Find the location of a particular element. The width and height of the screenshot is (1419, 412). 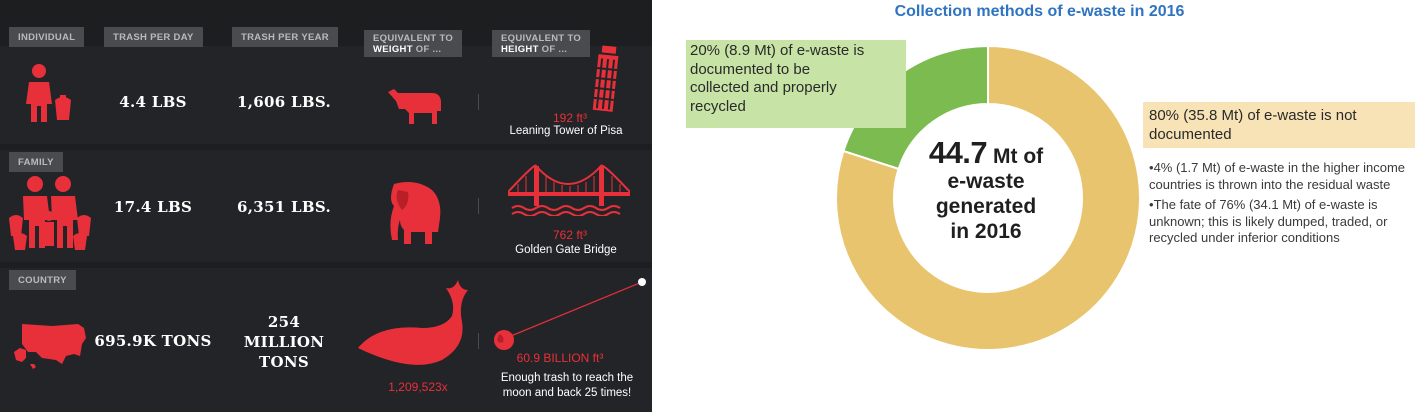

individual-row is located at coordinates (326, 95).